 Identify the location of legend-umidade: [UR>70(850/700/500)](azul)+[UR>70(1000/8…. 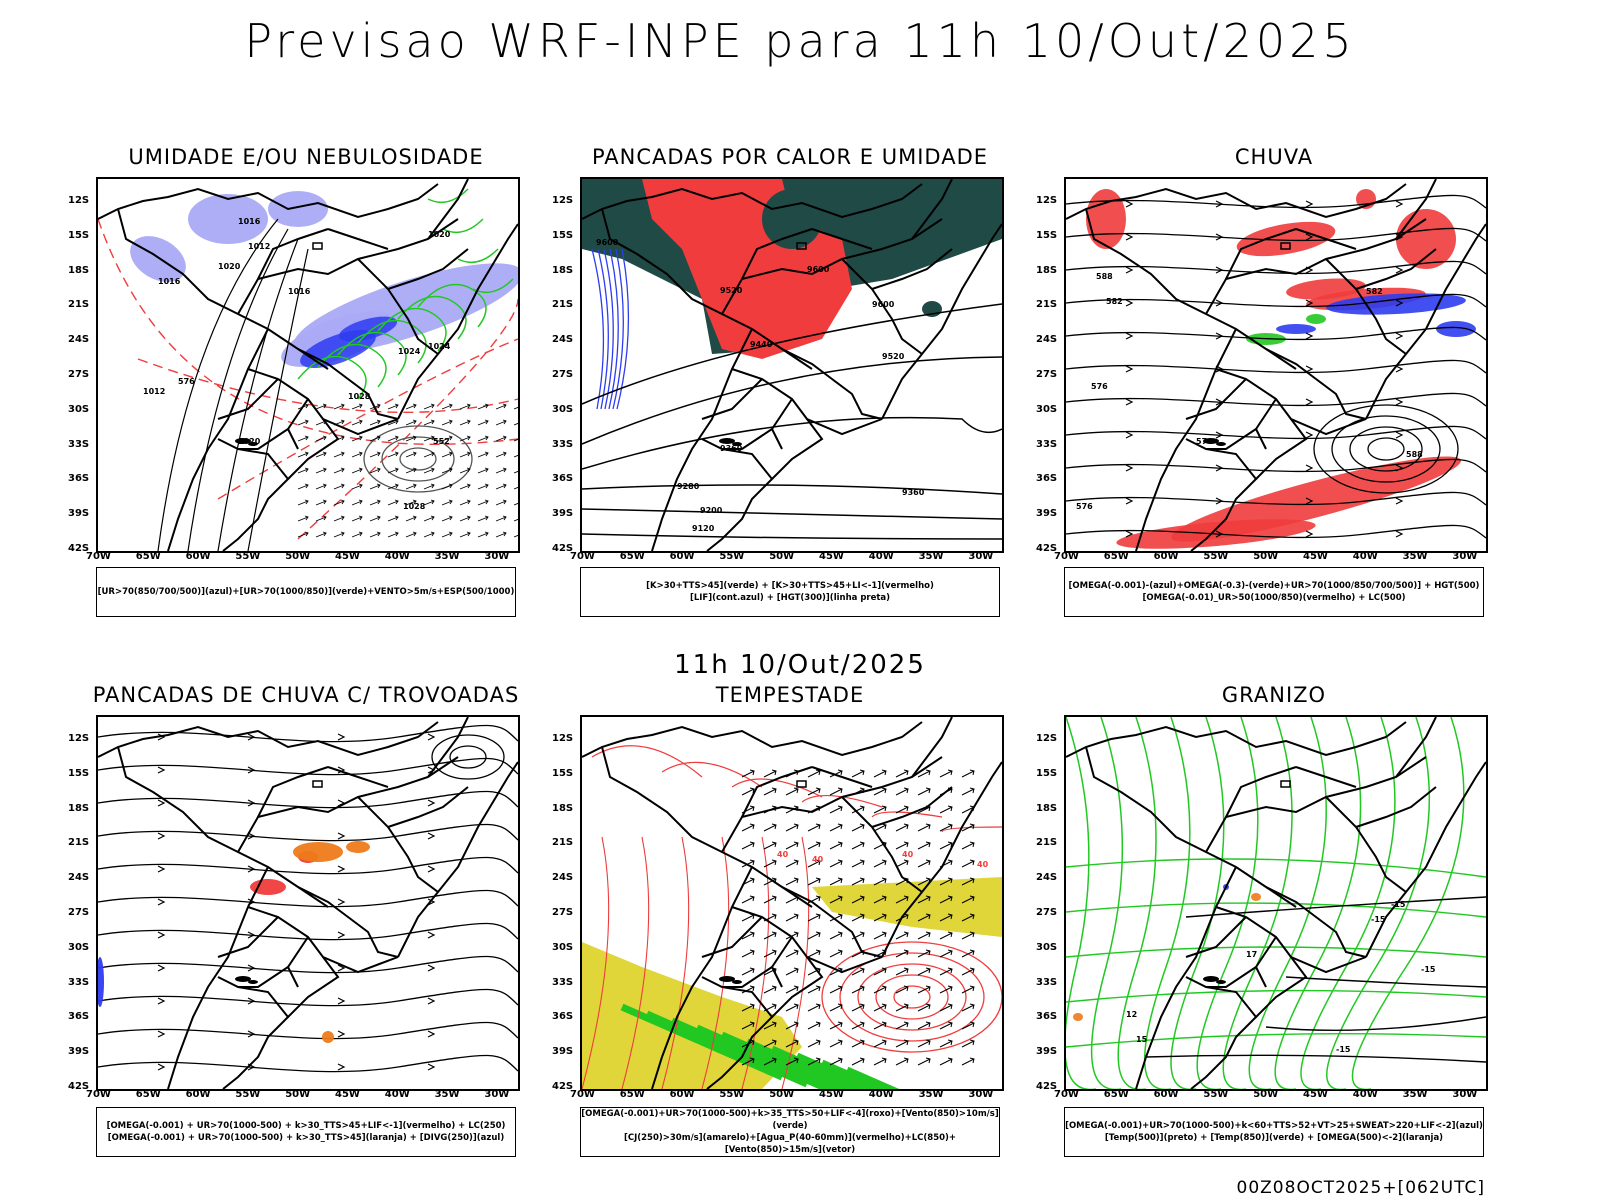
(306, 592).